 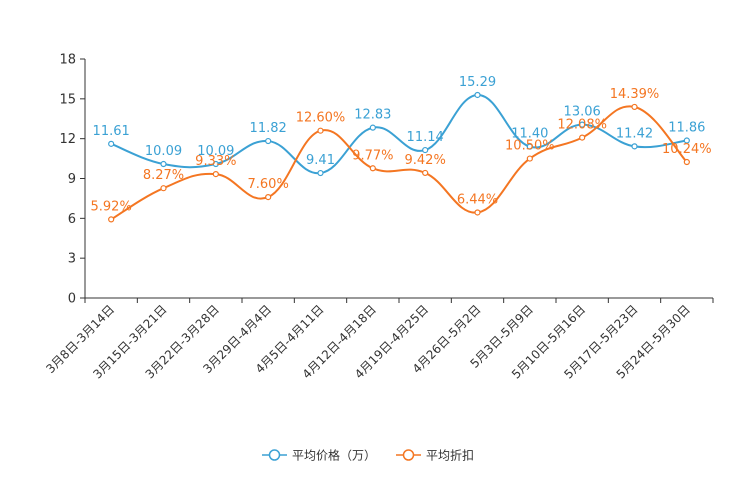 I want to click on data-label: 10.24%, so click(x=687, y=149).